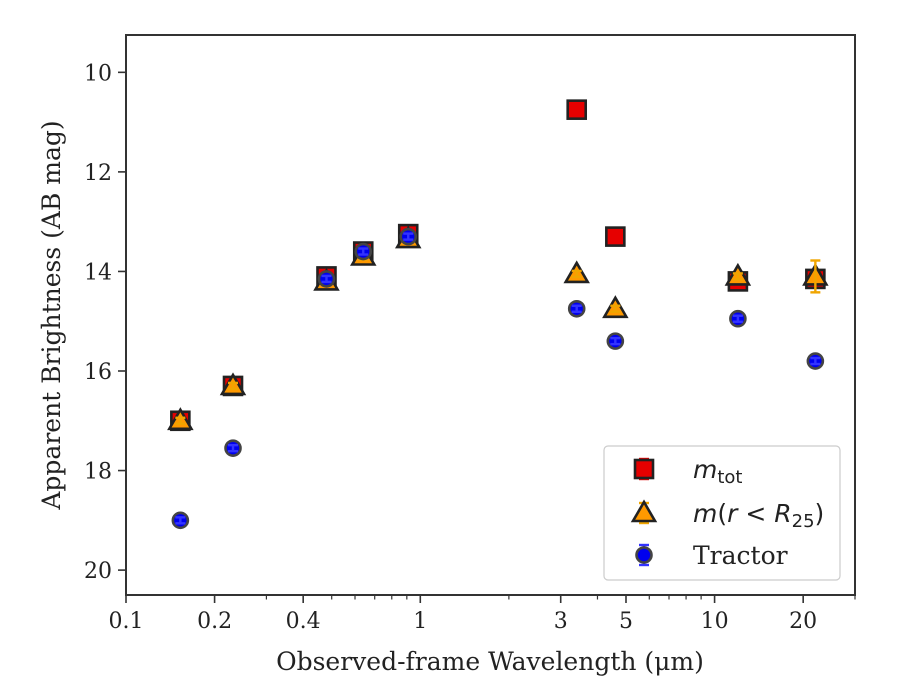 The height and width of the screenshot is (700, 900). I want to click on x-axis-label: Observed-frame Wavelength (μm), so click(490, 661).